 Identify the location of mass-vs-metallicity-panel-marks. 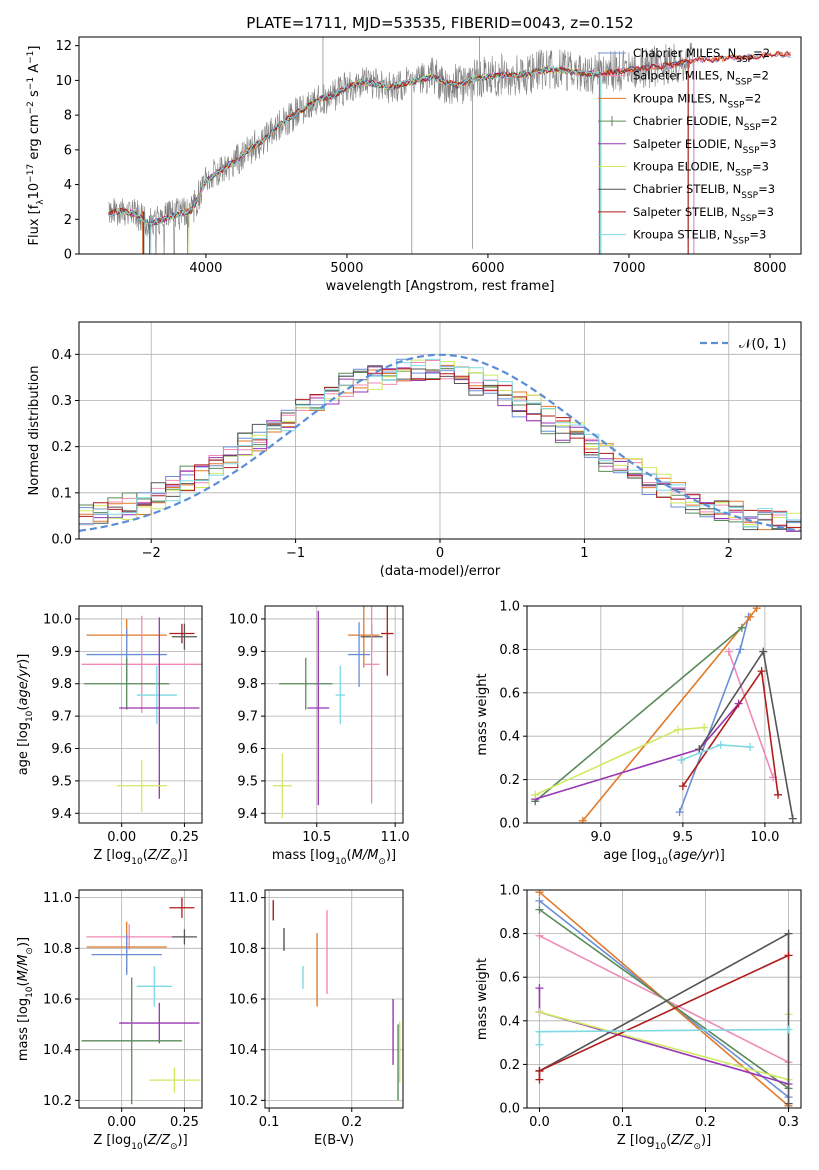
(140, 1001).